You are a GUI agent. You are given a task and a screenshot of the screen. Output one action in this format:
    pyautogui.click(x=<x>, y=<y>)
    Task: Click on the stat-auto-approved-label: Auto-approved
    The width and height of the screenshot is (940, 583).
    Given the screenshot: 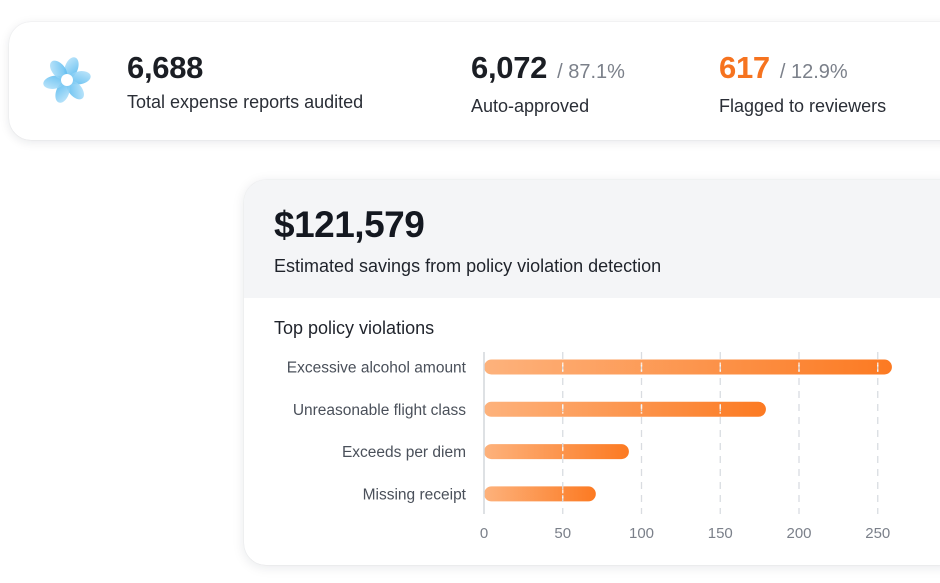 What is the action you would take?
    pyautogui.click(x=530, y=106)
    